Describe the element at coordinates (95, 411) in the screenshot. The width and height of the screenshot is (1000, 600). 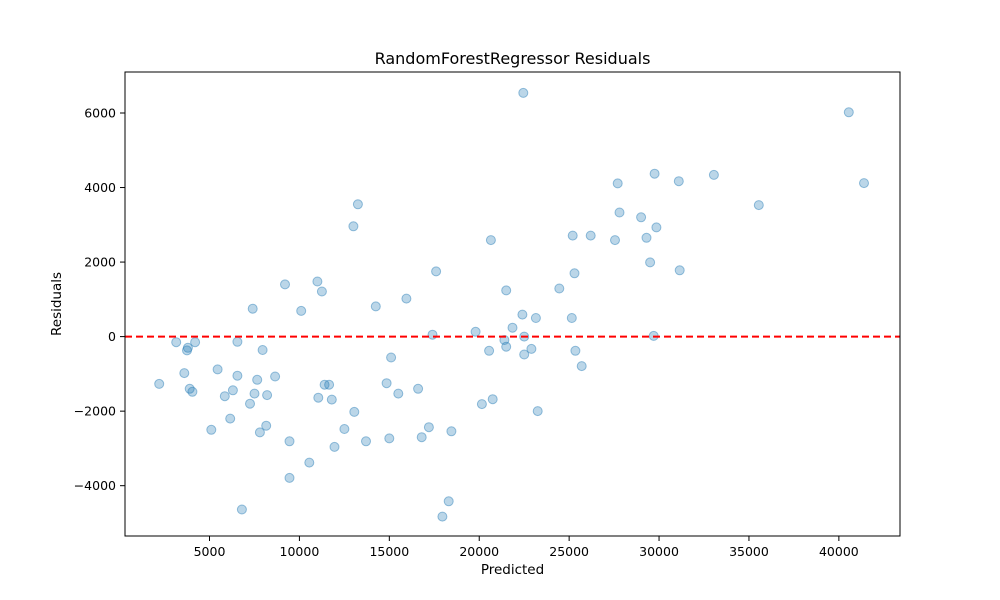
I see `y-tick-label: −2000` at that location.